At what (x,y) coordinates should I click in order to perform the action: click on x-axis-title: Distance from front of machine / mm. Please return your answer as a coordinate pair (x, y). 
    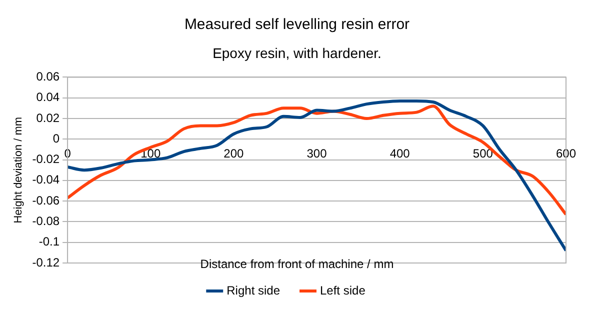
    Looking at the image, I should click on (297, 264).